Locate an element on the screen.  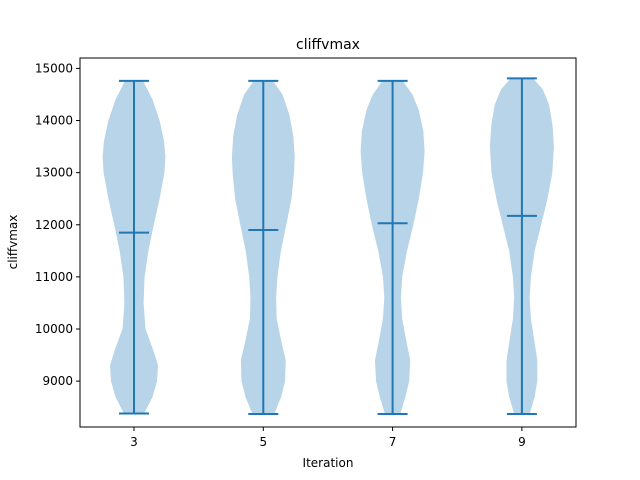
x-axis: 3 5 7 9 is located at coordinates (328, 438).